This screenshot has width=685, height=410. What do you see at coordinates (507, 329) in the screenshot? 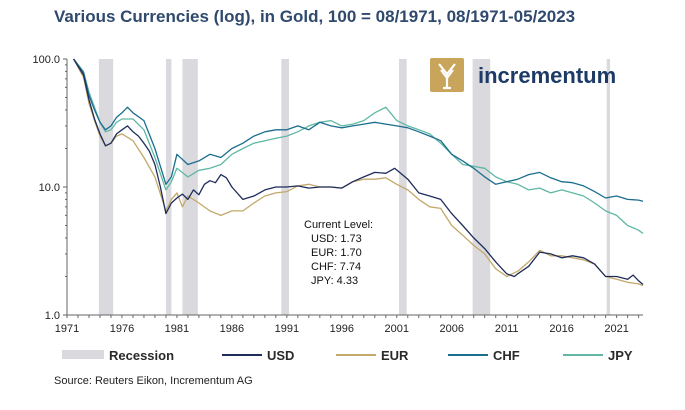
I see `x-tick-label: 2011` at bounding box center [507, 329].